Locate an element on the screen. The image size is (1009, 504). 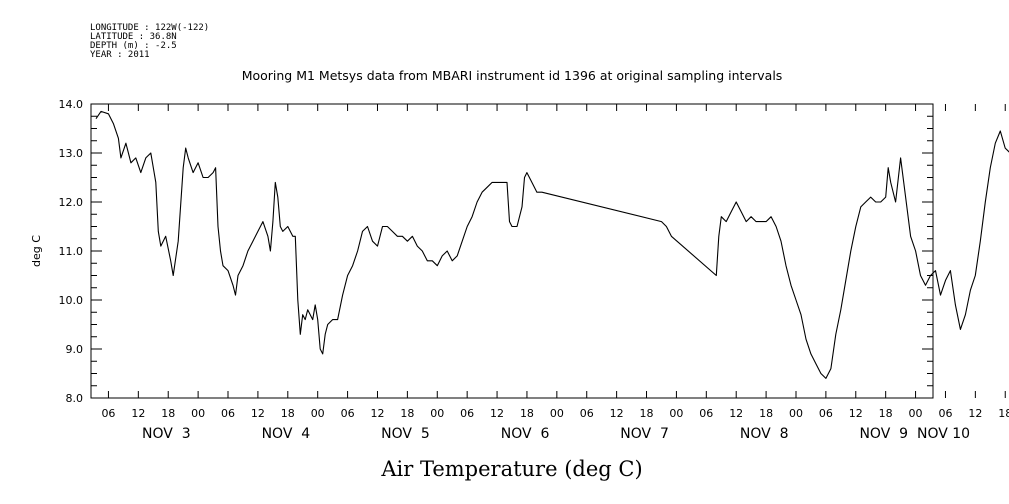
y-tick-label: 9.0 is located at coordinates (75, 349).